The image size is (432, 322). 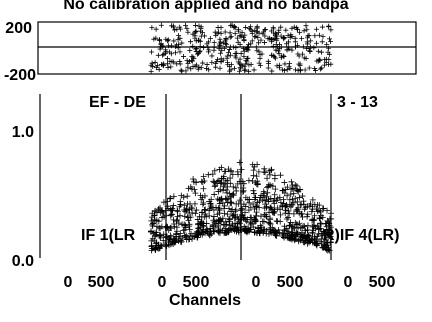 I want to click on x-tick-7: 500, so click(x=382, y=282).